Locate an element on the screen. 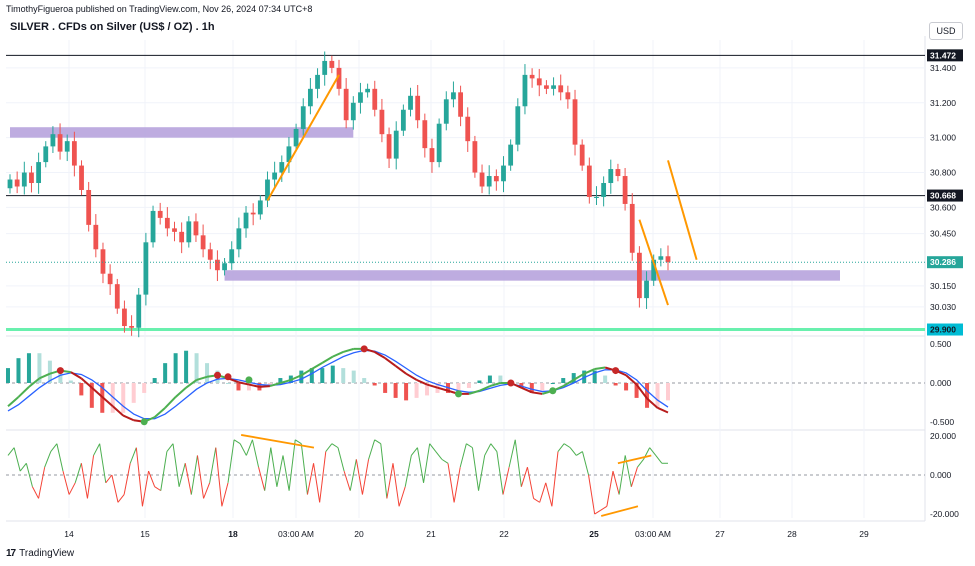 This screenshot has width=975, height=566. time-tick-label: 28 is located at coordinates (792, 534).